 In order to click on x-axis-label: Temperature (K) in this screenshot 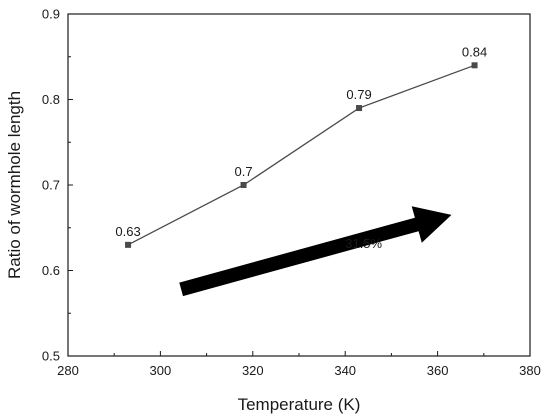, I will do `click(299, 404)`.